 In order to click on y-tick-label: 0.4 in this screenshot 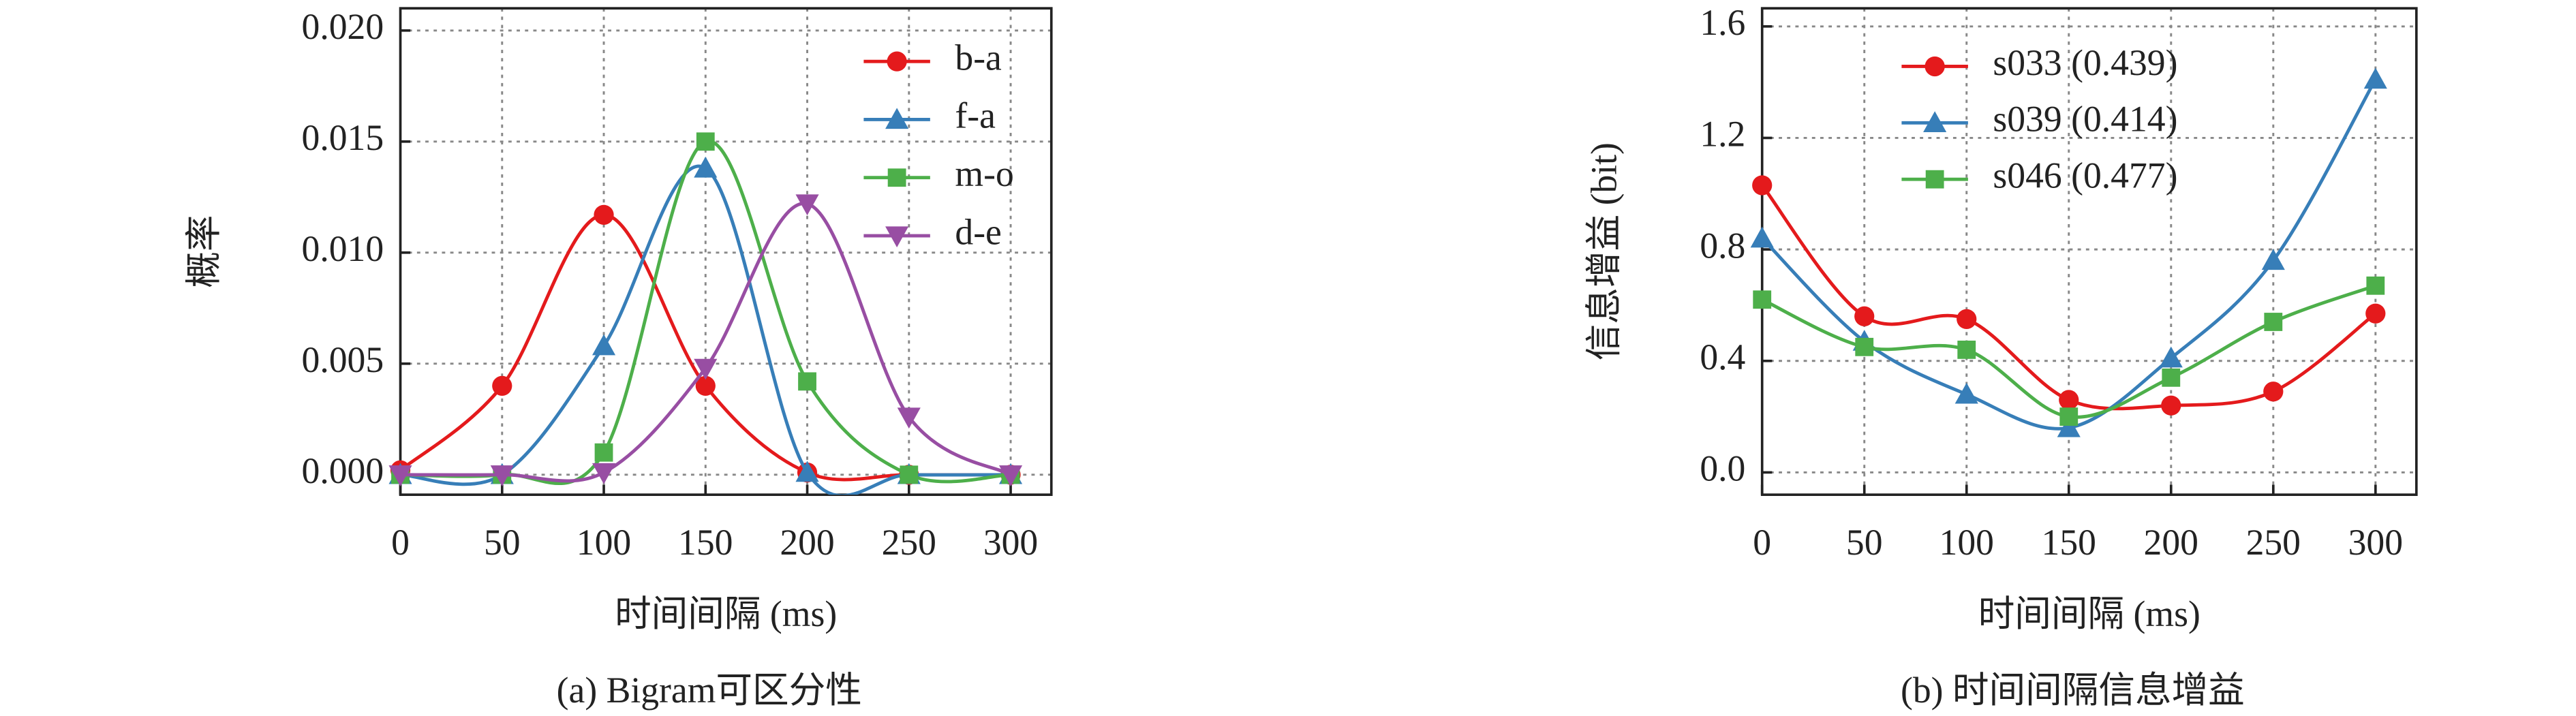, I will do `click(1722, 357)`.